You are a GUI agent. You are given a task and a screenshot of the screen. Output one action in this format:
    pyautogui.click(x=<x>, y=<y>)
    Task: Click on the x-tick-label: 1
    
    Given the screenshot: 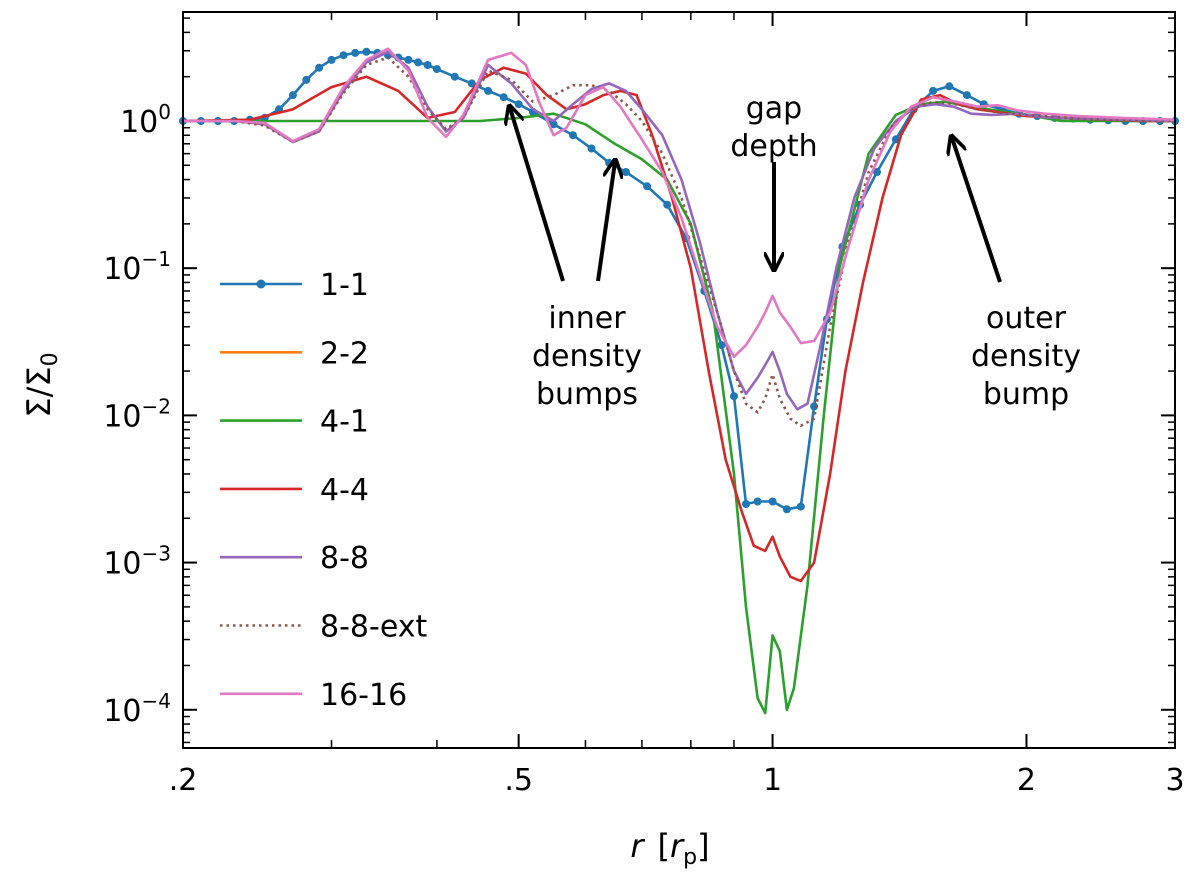 What is the action you would take?
    pyautogui.click(x=772, y=780)
    